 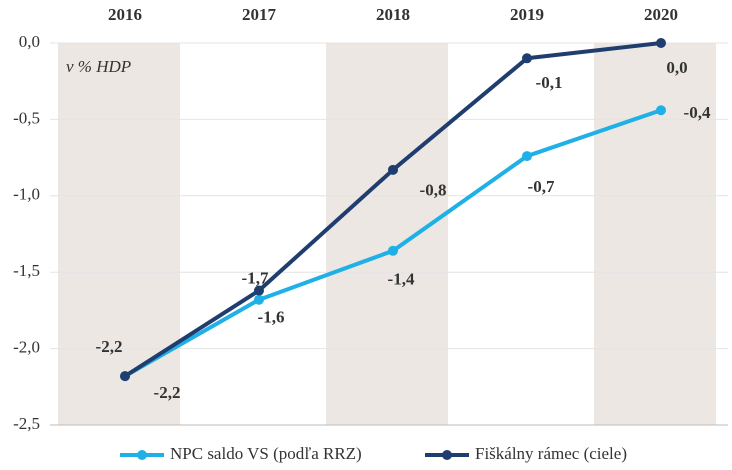 What do you see at coordinates (26, 423) in the screenshot?
I see `y-tick-label: -2,5` at bounding box center [26, 423].